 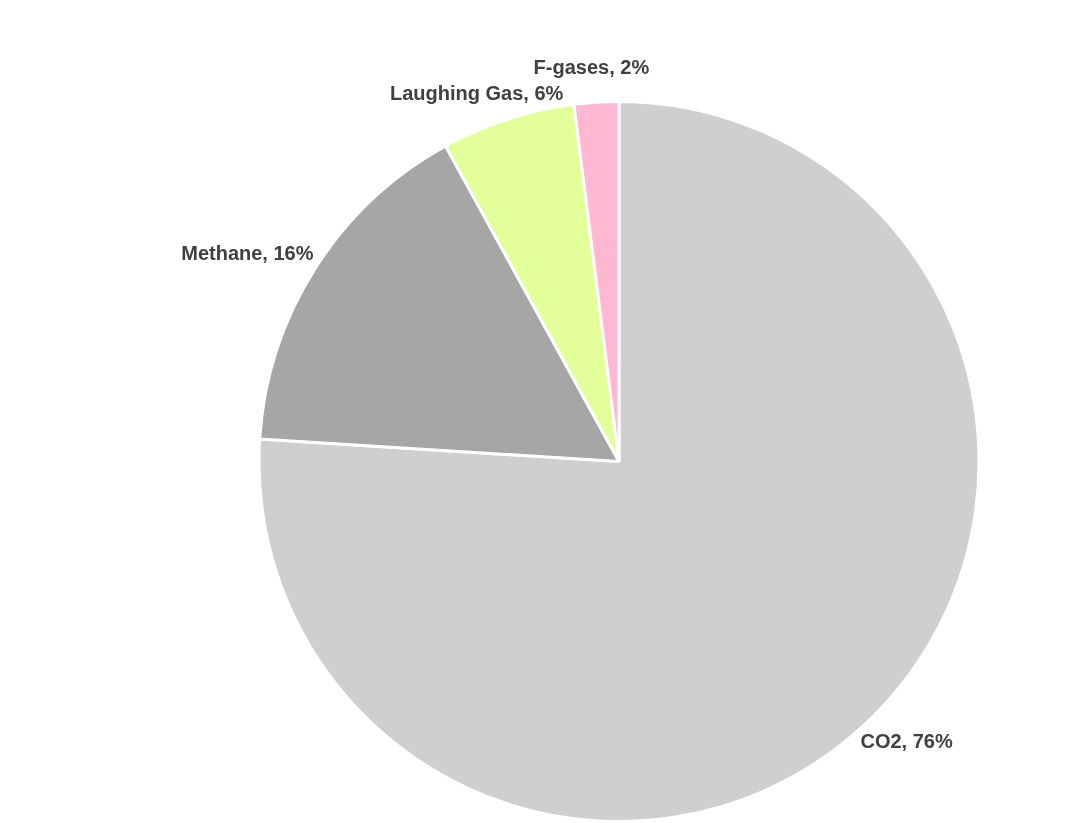 I want to click on data-label: , 16%, so click(x=288, y=253).